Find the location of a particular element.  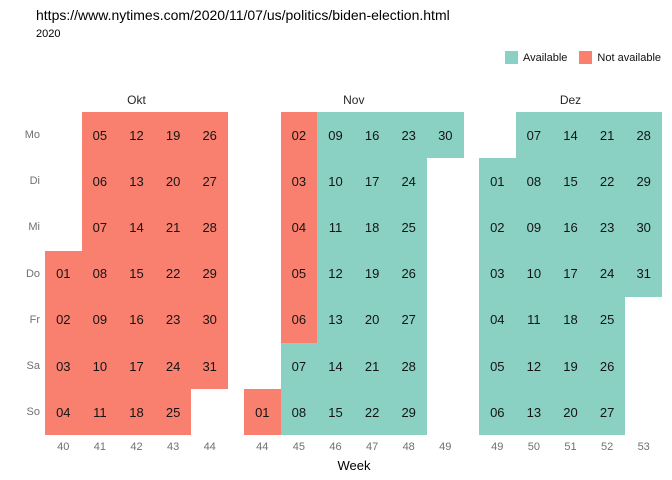

day-cell-nov-27: 27 is located at coordinates (408, 319).